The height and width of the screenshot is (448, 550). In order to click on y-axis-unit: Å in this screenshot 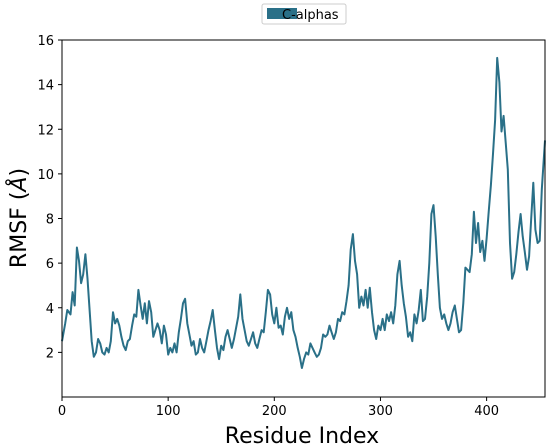, I will do `click(18, 185)`.